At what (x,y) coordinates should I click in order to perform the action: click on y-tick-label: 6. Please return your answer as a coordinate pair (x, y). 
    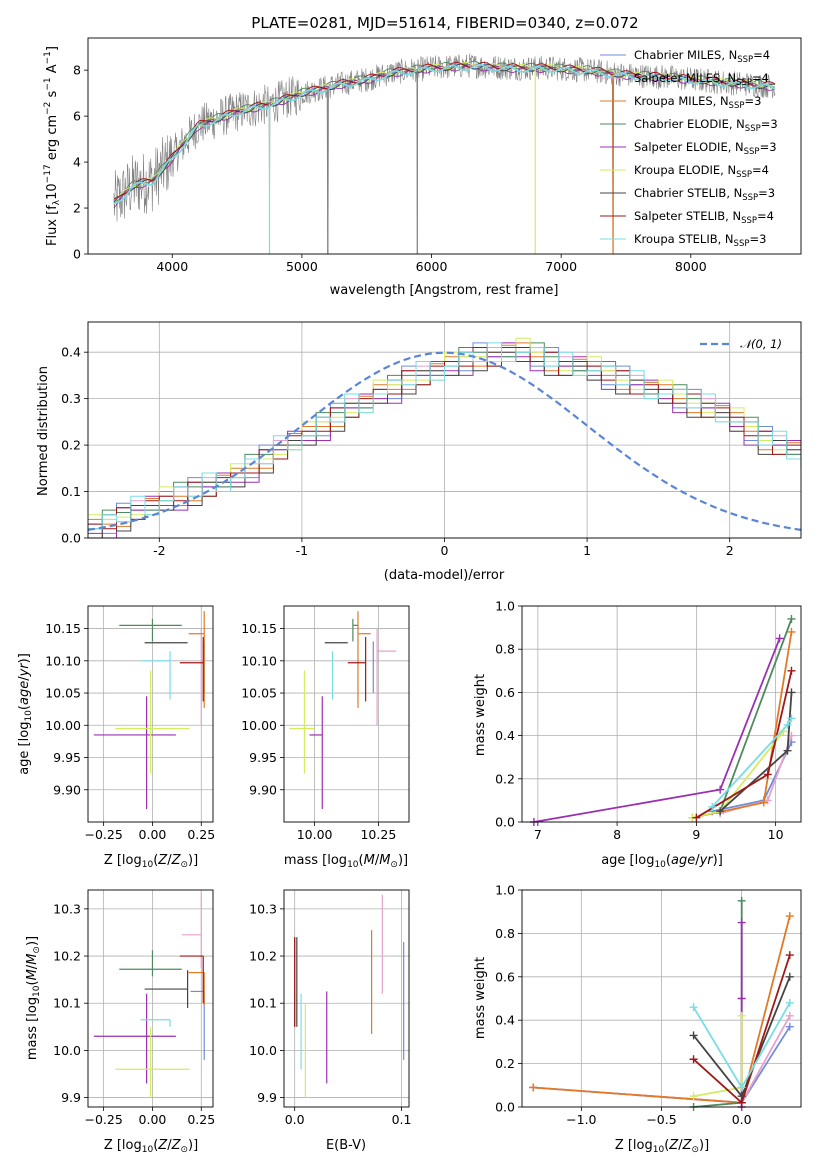
    Looking at the image, I should click on (77, 116).